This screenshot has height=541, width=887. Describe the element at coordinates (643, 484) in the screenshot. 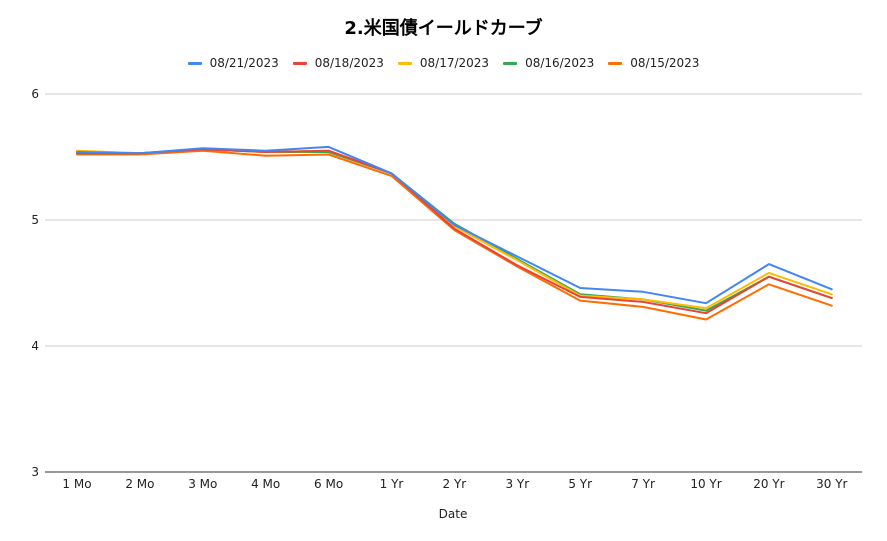

I see `x-tick-label: 7 Yr` at that location.